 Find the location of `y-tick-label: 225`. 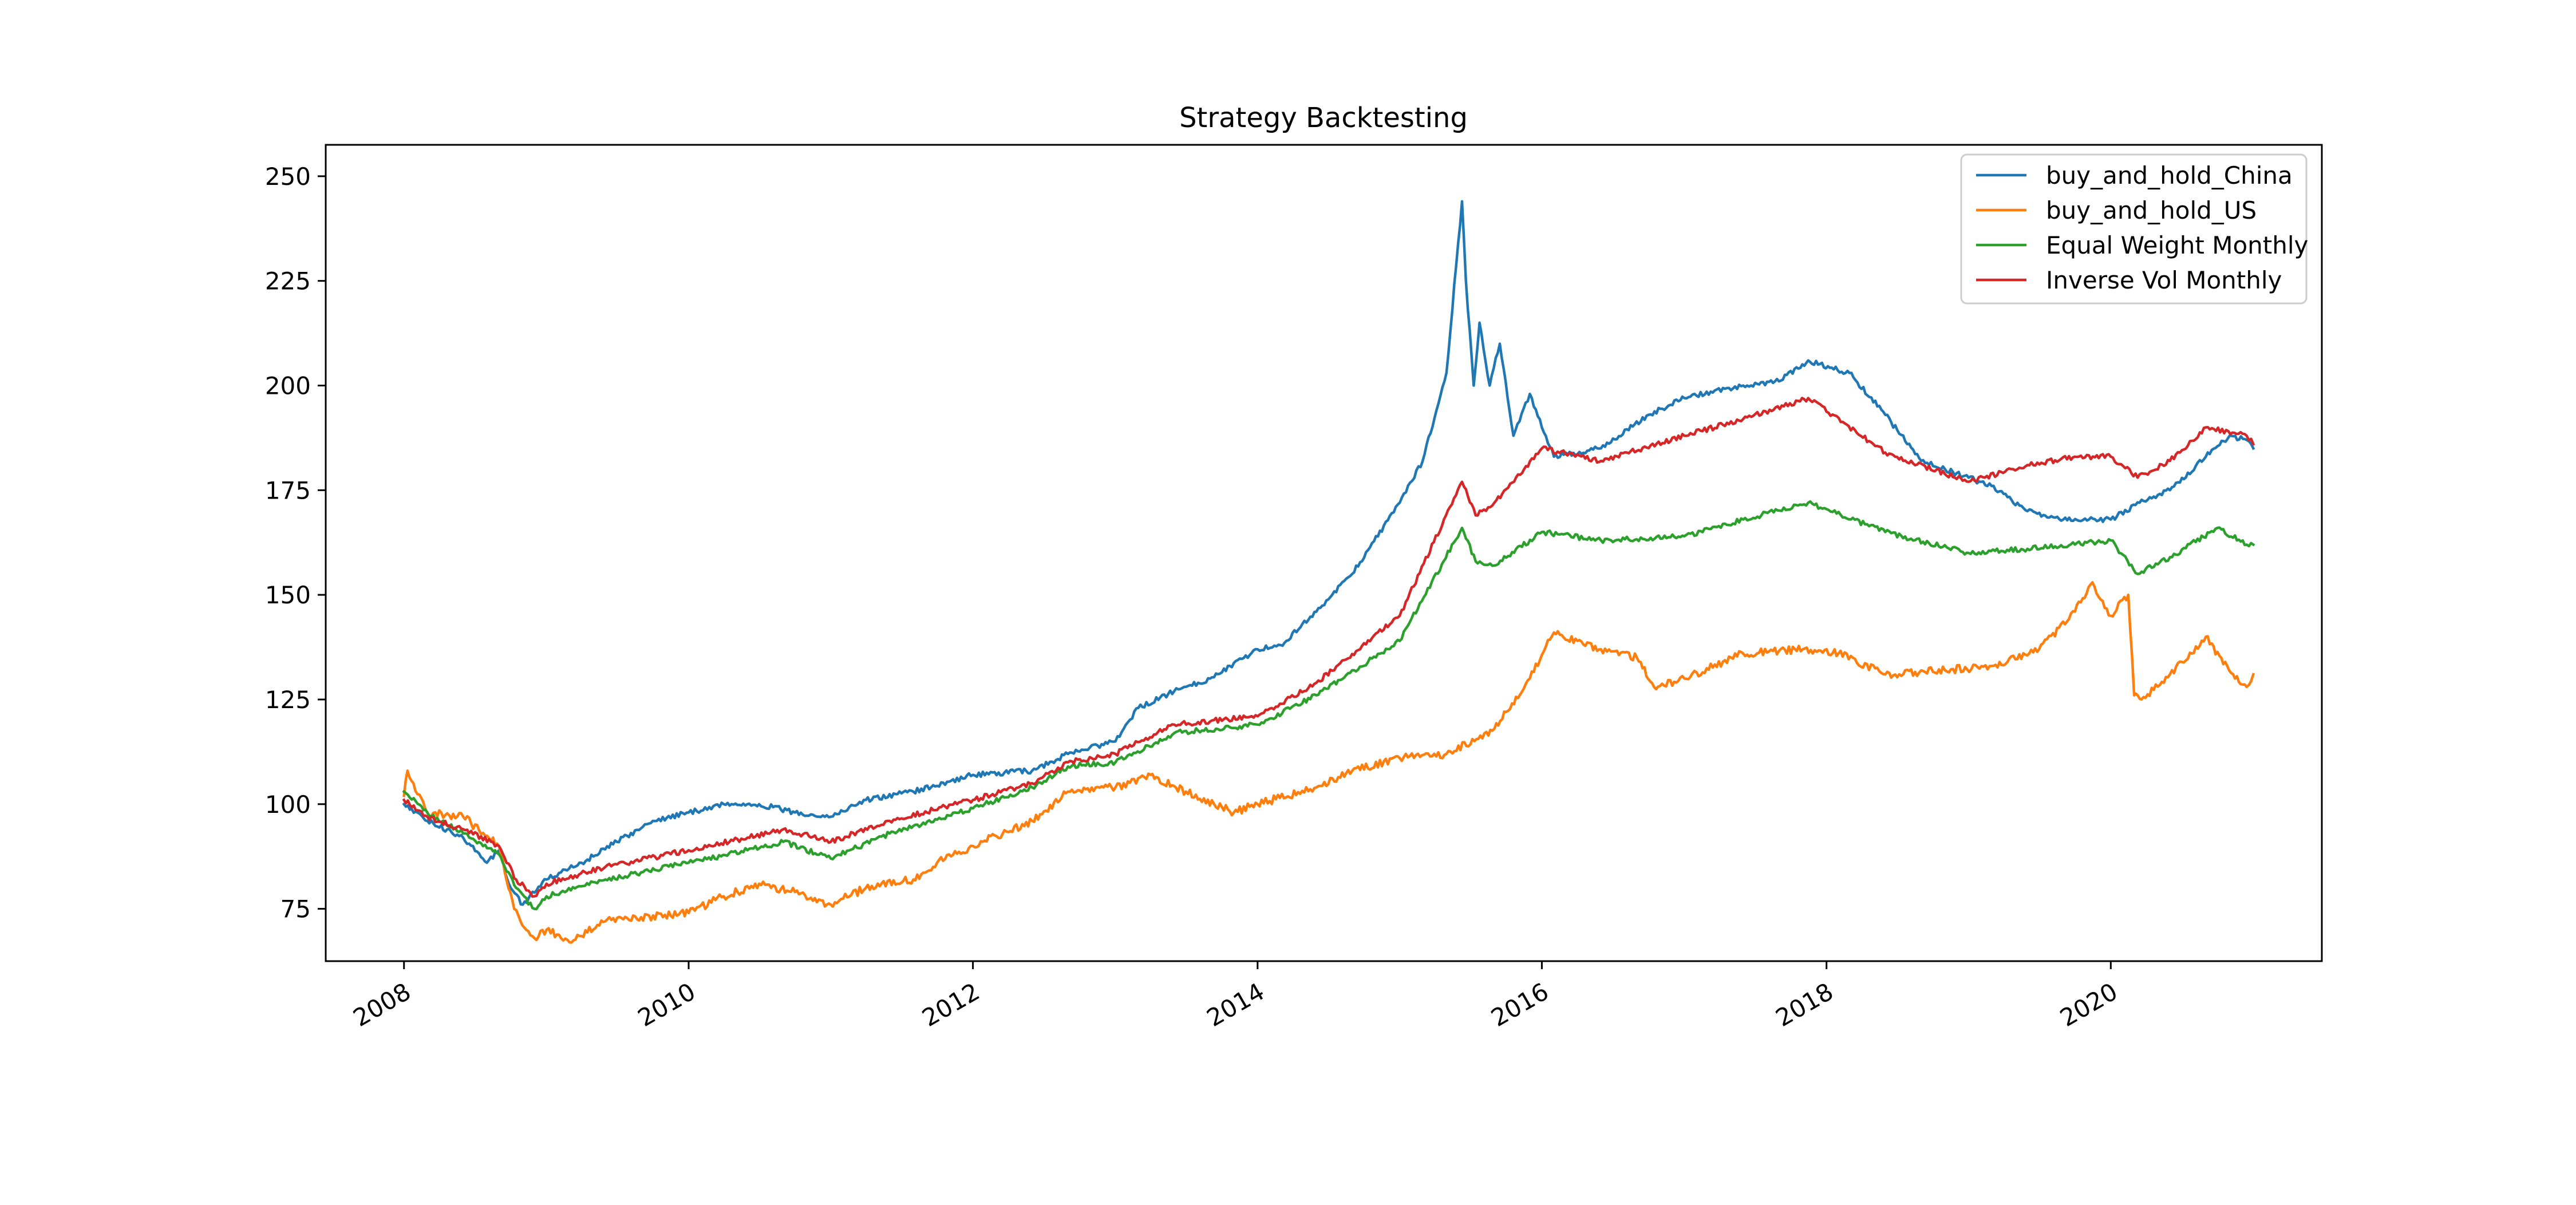

y-tick-label: 225 is located at coordinates (288, 281).